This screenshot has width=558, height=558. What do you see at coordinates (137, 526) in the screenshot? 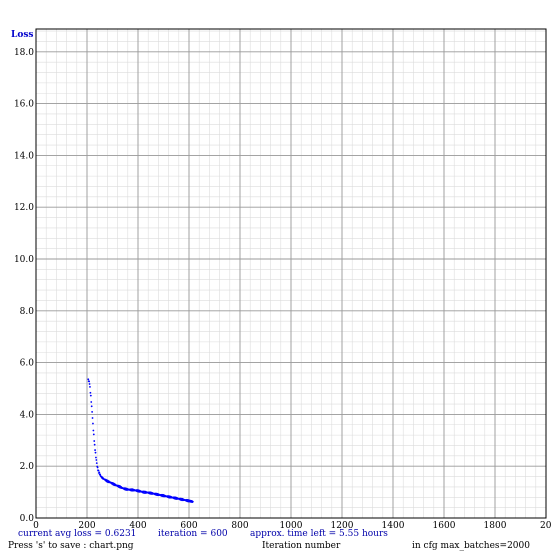
I see `x-tick-label: 400` at bounding box center [137, 526].